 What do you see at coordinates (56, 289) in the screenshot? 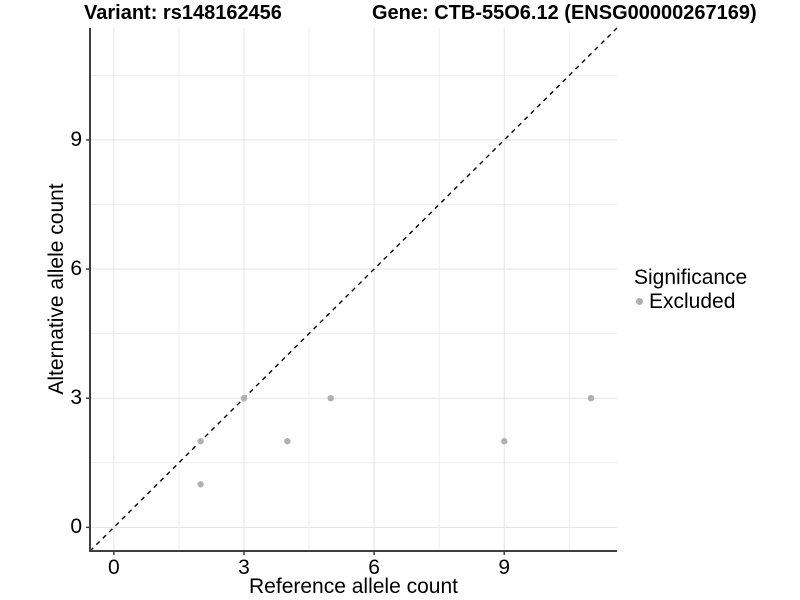
I see `y-axis-title: Alternative allele count` at bounding box center [56, 289].